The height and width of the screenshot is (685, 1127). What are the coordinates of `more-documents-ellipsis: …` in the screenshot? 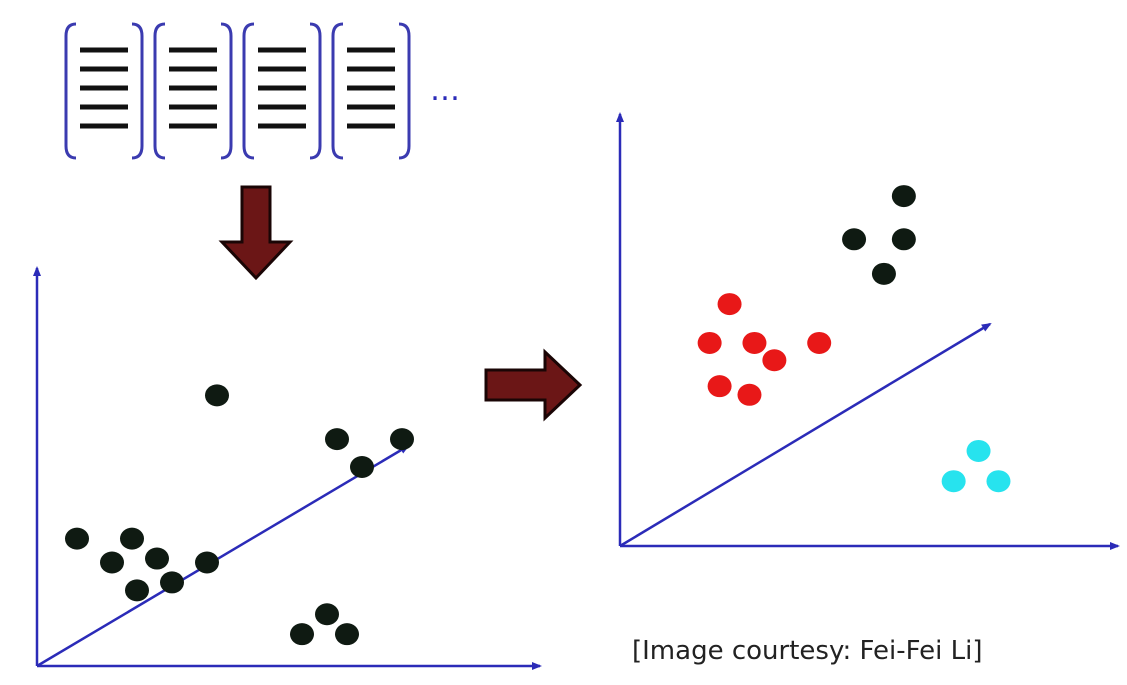 It's located at (445, 90).